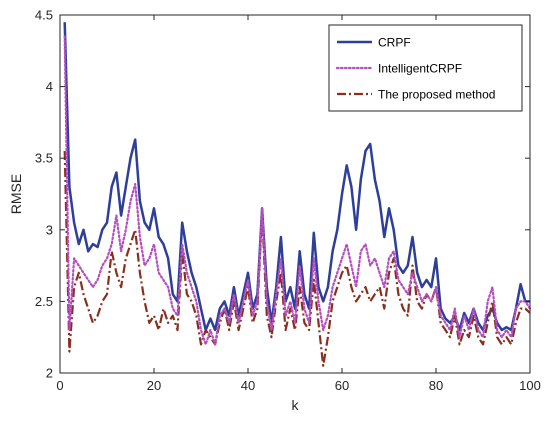 This screenshot has height=421, width=550. I want to click on legend-label-1: CRPF, so click(394, 43).